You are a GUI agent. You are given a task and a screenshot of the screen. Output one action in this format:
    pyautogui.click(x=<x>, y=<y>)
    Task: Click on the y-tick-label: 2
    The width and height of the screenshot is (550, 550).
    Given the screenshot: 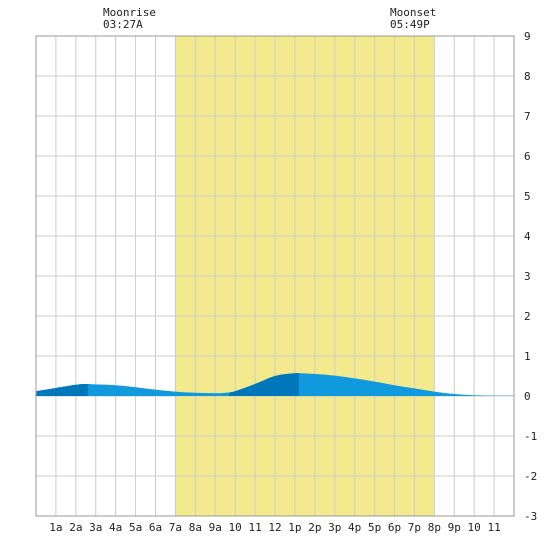 What is the action you would take?
    pyautogui.click(x=527, y=316)
    